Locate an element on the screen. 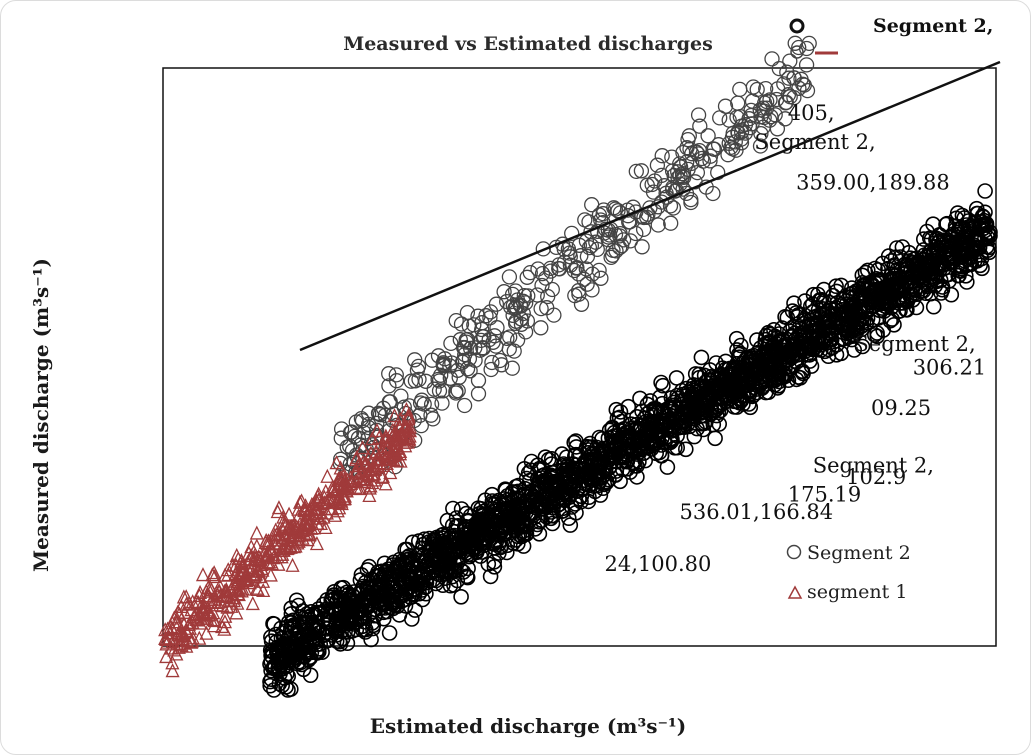 The width and height of the screenshot is (1031, 755). legend-circle-icon is located at coordinates (794, 552).